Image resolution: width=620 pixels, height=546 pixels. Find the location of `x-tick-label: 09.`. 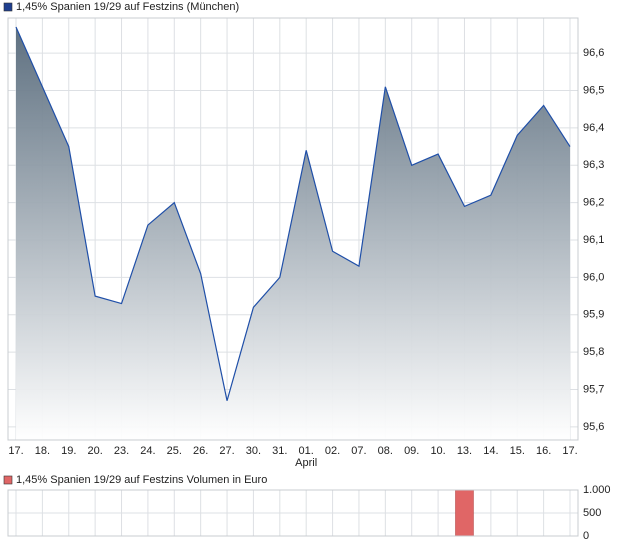

x-tick-label: 09. is located at coordinates (411, 451).